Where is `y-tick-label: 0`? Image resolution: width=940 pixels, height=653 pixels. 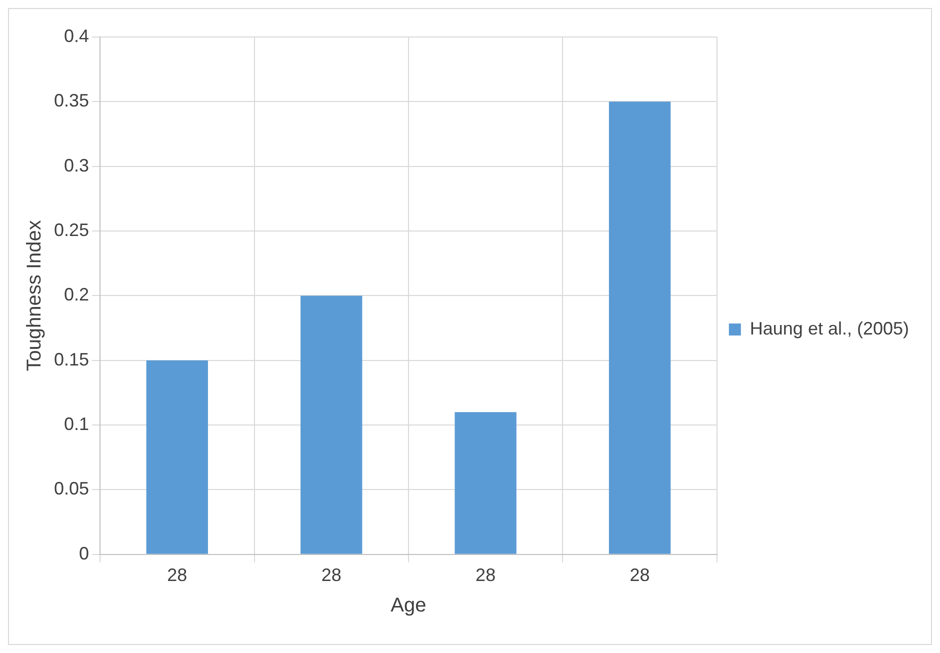 y-tick-label: 0 is located at coordinates (84, 553).